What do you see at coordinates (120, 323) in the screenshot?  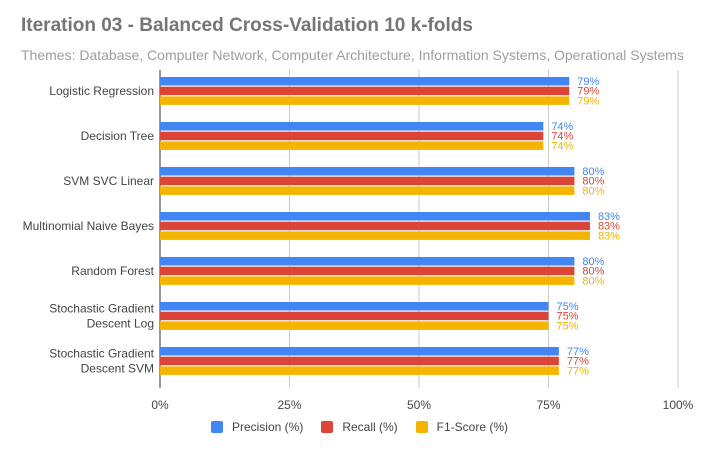 I see `category-label: Descent Log` at bounding box center [120, 323].